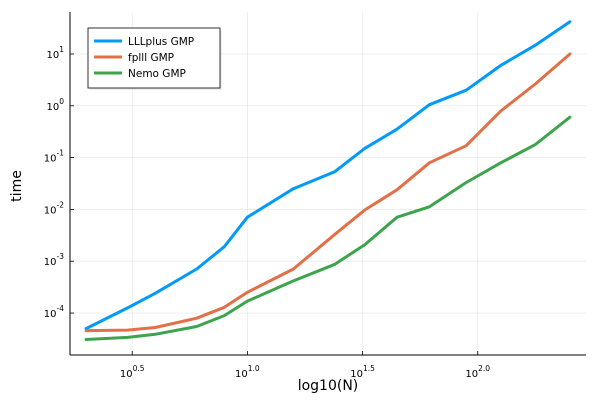 The image size is (600, 400). What do you see at coordinates (55, 105) in the screenshot?
I see `y-tick-label: 10⁰` at bounding box center [55, 105].